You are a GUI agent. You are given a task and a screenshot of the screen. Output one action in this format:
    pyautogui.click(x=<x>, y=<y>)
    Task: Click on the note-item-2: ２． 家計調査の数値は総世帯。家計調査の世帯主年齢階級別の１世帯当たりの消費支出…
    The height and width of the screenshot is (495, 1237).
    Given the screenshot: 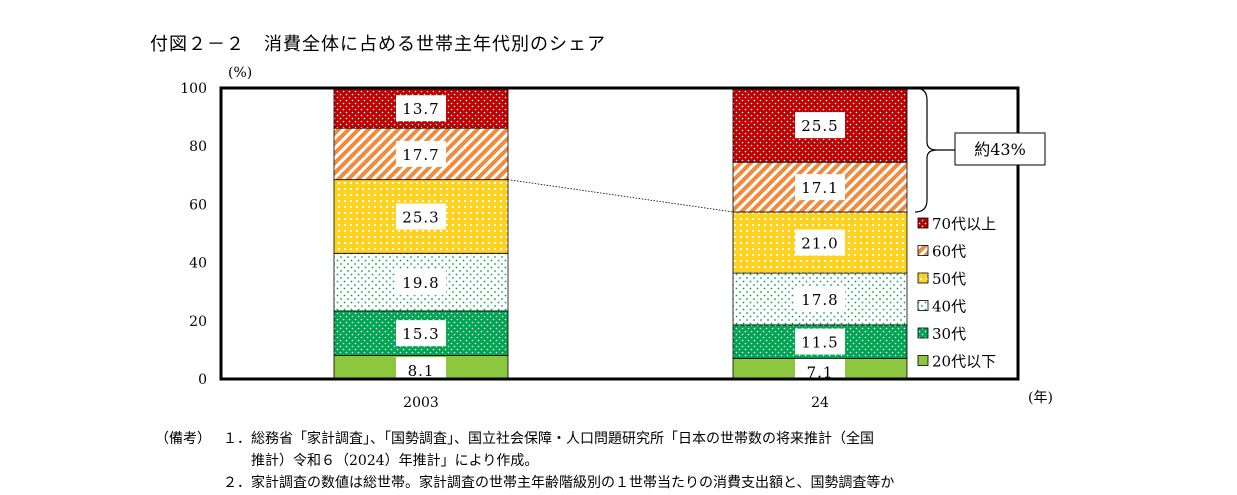 What is the action you would take?
    pyautogui.click(x=524, y=483)
    